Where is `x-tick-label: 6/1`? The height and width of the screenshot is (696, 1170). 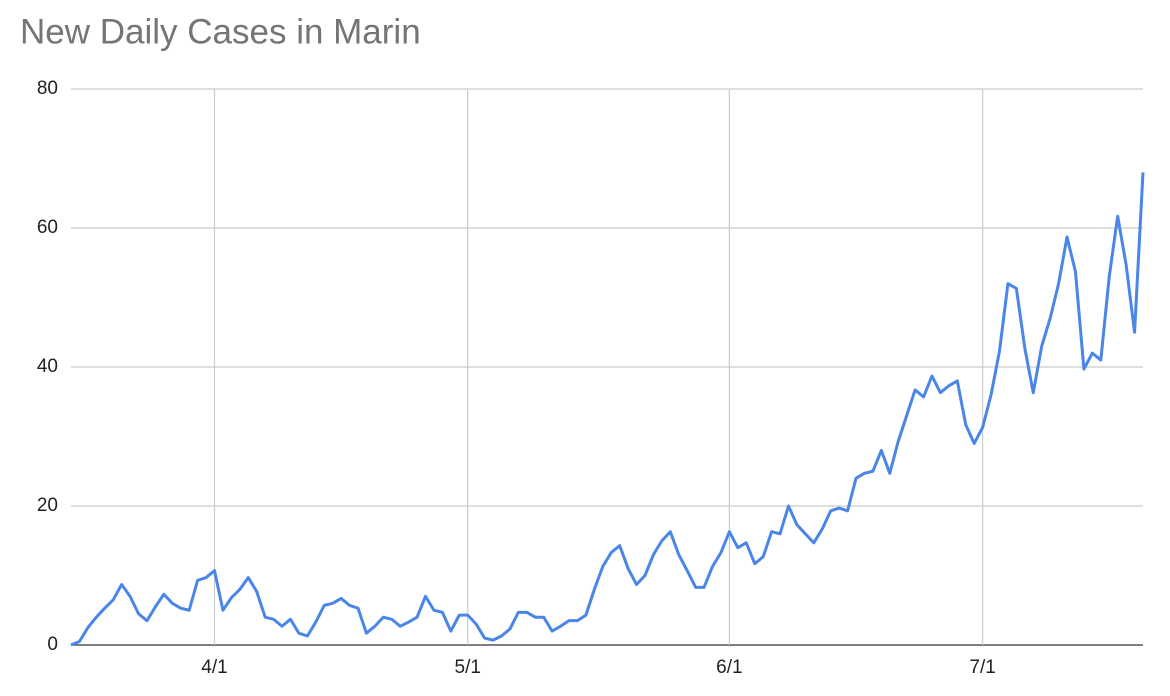 x-tick-label: 6/1 is located at coordinates (729, 667).